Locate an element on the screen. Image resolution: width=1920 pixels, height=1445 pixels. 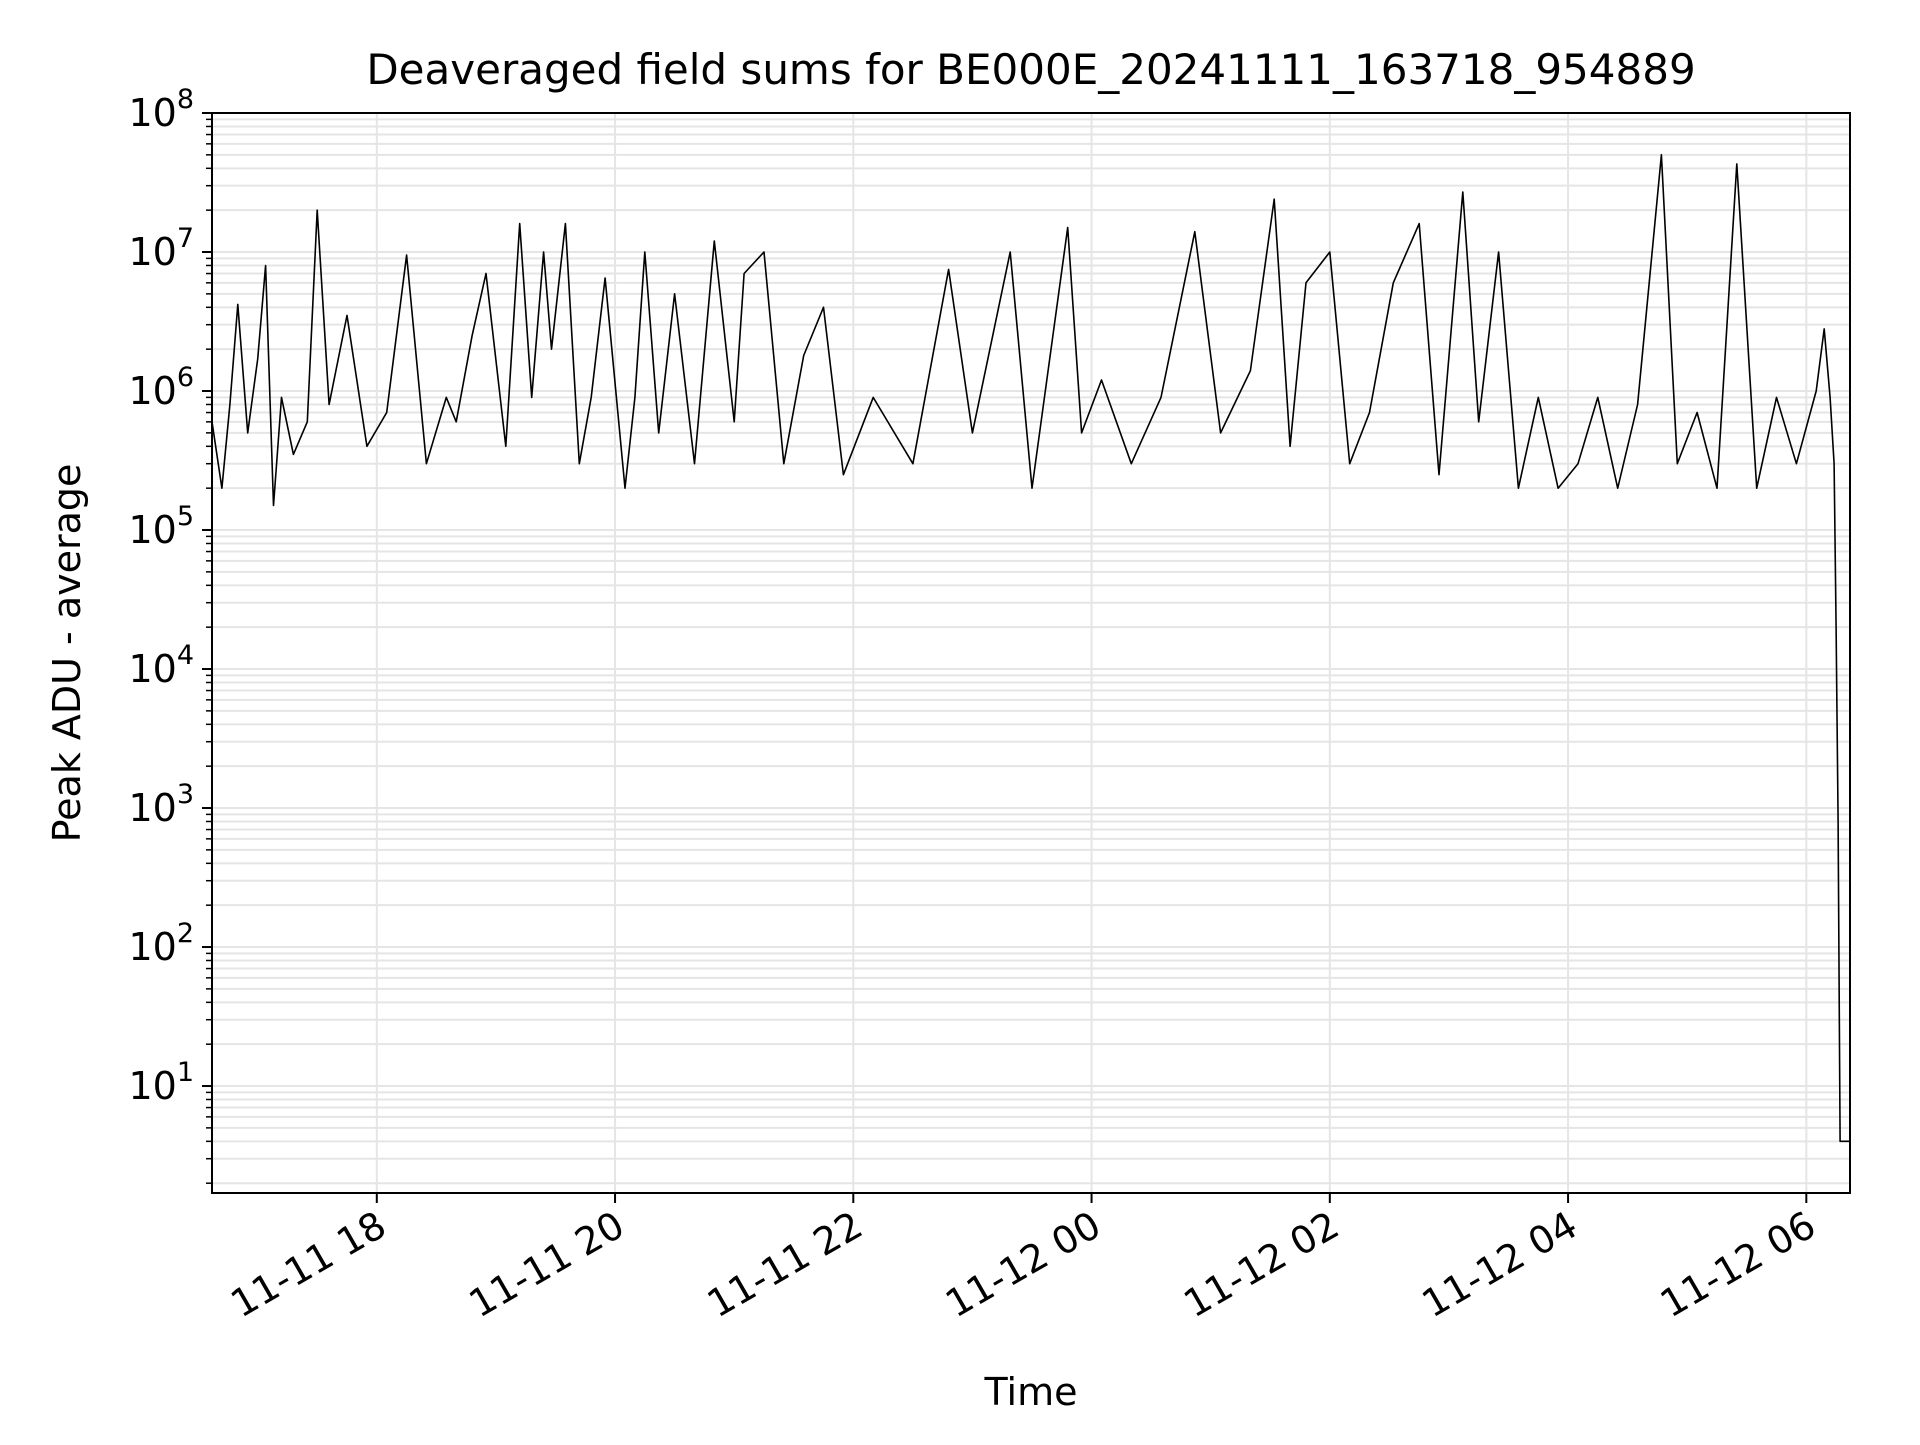
y-tick-exponent: 7 is located at coordinates (185, 238).